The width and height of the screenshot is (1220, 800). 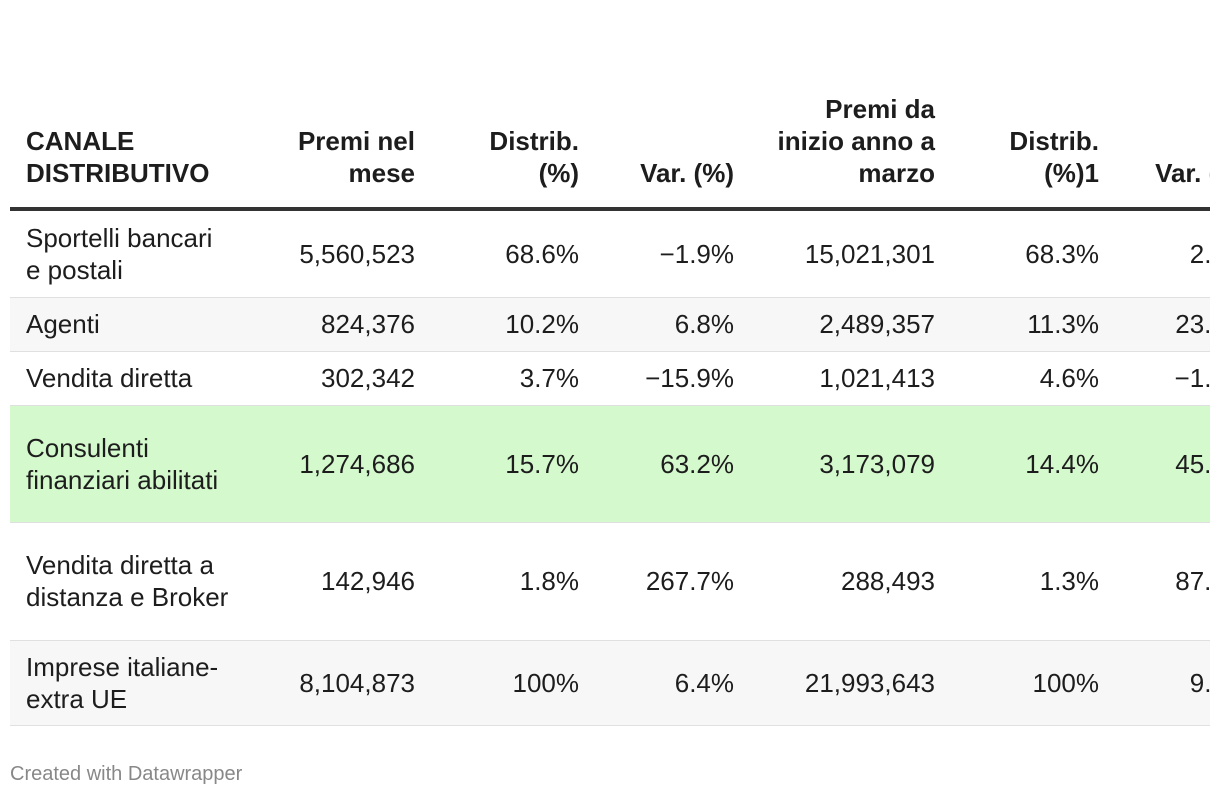 I want to click on table-cell: 68.3%, so click(x=1033, y=253).